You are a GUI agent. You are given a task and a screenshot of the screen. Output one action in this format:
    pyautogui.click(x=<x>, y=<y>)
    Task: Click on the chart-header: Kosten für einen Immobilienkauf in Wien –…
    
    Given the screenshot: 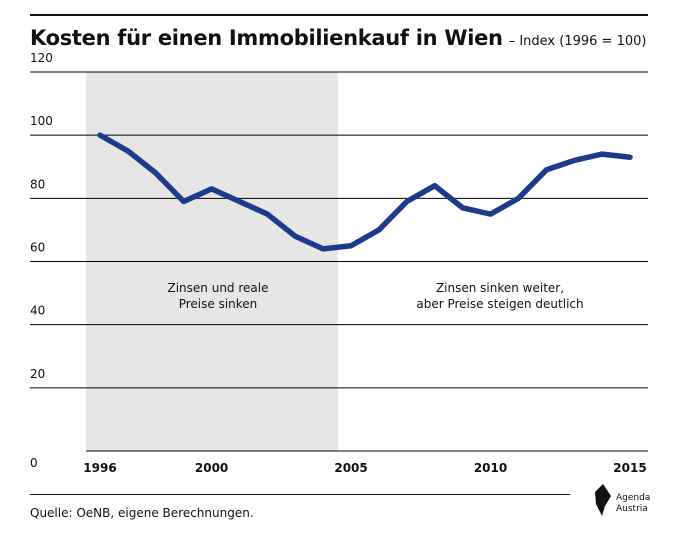 What is the action you would take?
    pyautogui.click(x=338, y=38)
    